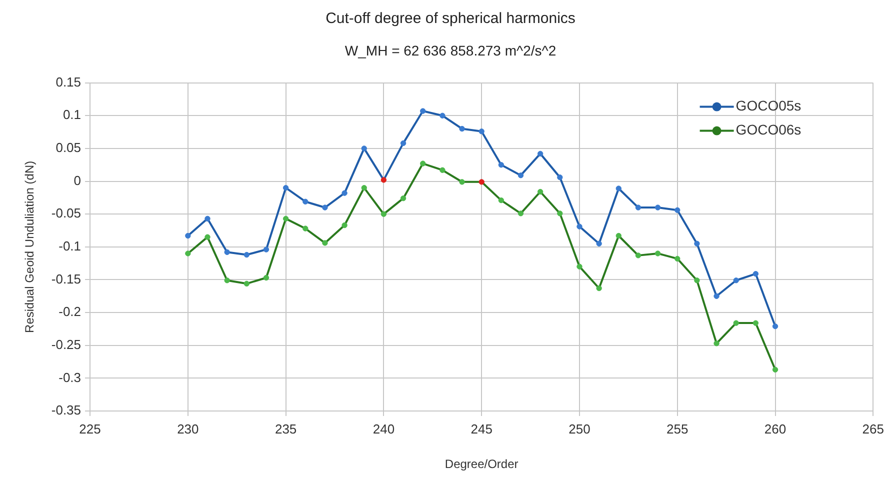 This screenshot has width=890, height=479. I want to click on y-axis-title: Residual Geoid Unduliation (dN), so click(29, 246).